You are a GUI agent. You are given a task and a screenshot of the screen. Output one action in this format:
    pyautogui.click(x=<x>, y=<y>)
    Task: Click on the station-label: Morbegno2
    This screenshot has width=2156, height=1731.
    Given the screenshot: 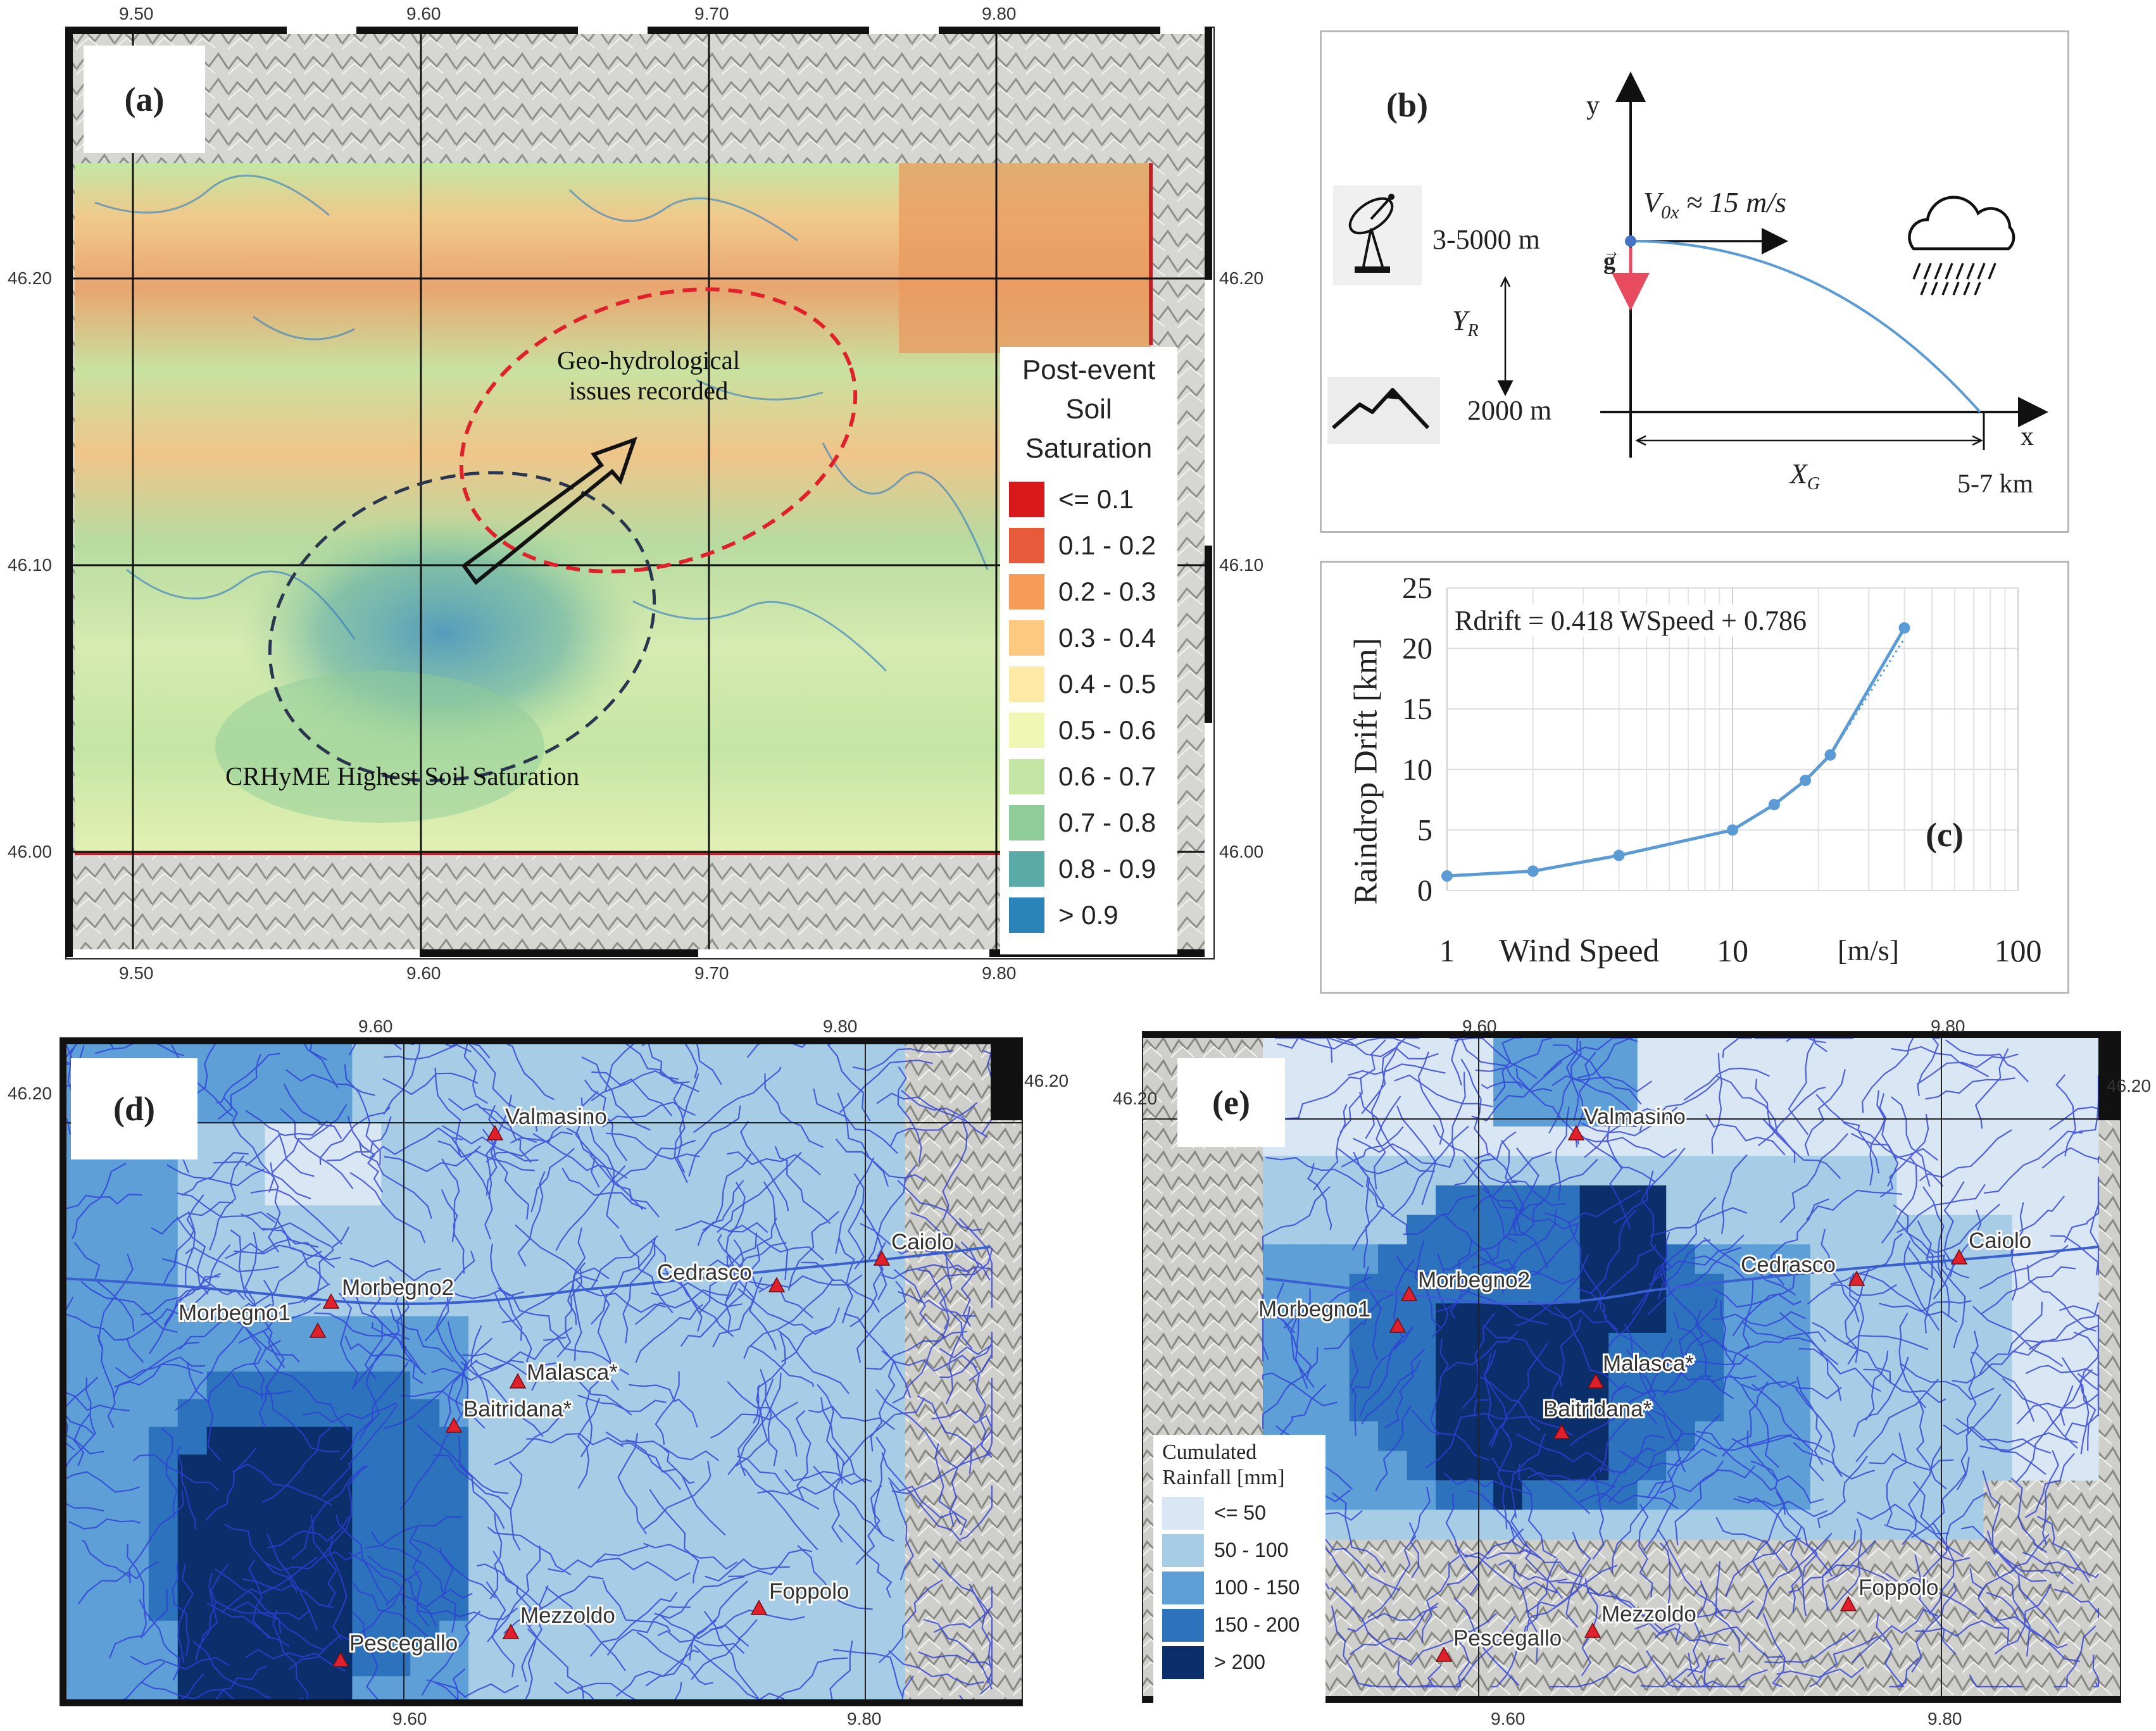 What is the action you would take?
    pyautogui.click(x=1474, y=1280)
    